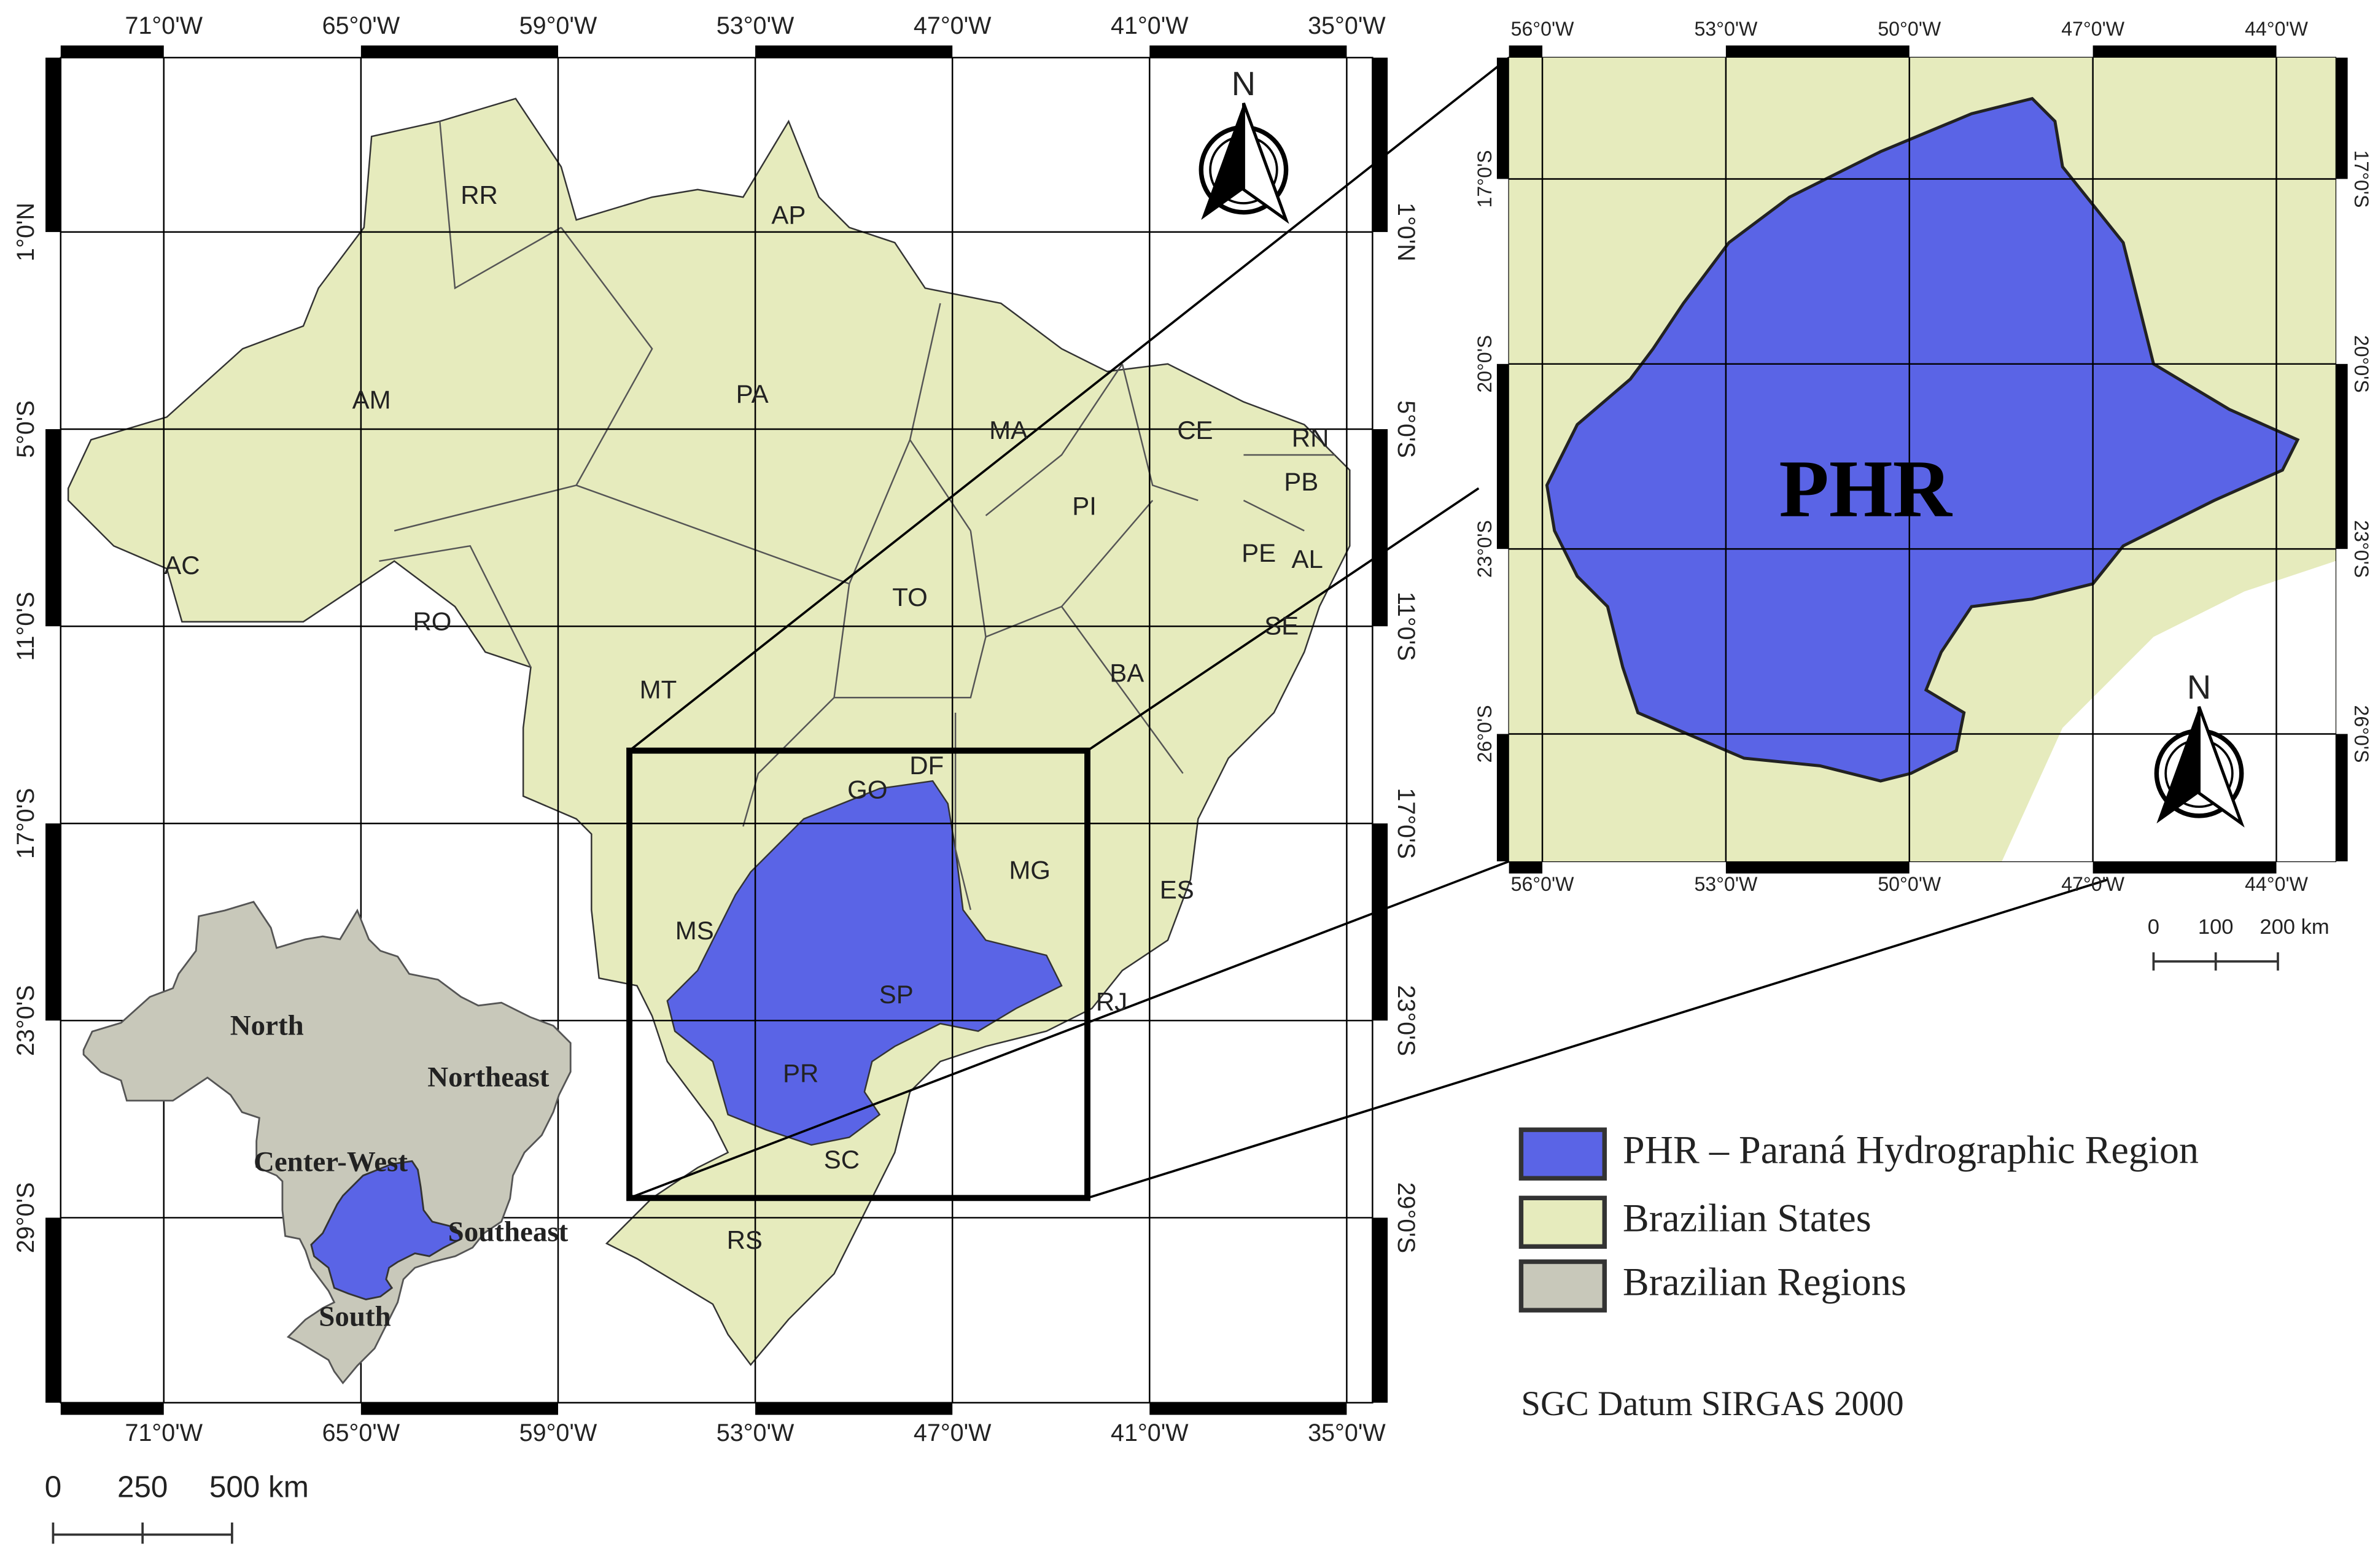 This screenshot has width=2378, height=1568. Describe the element at coordinates (2199, 687) in the screenshot. I see `zoom-north-label: N` at that location.